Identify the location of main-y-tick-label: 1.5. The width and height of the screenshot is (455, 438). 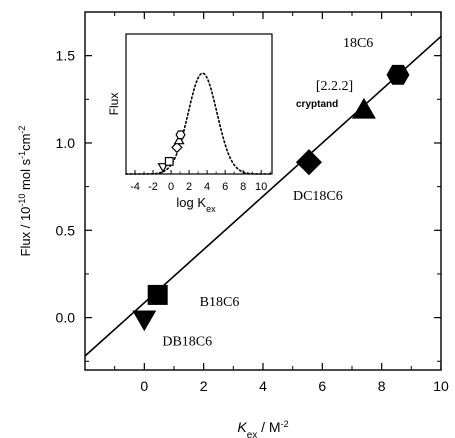
(66, 56).